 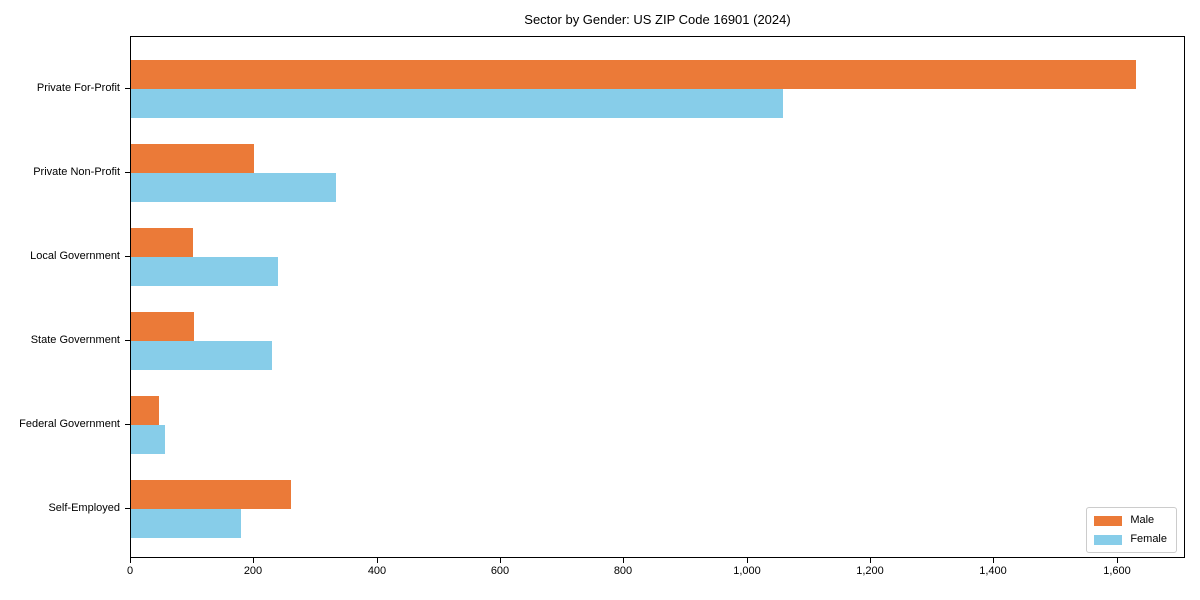 I want to click on x-label-800: 800, so click(x=623, y=571).